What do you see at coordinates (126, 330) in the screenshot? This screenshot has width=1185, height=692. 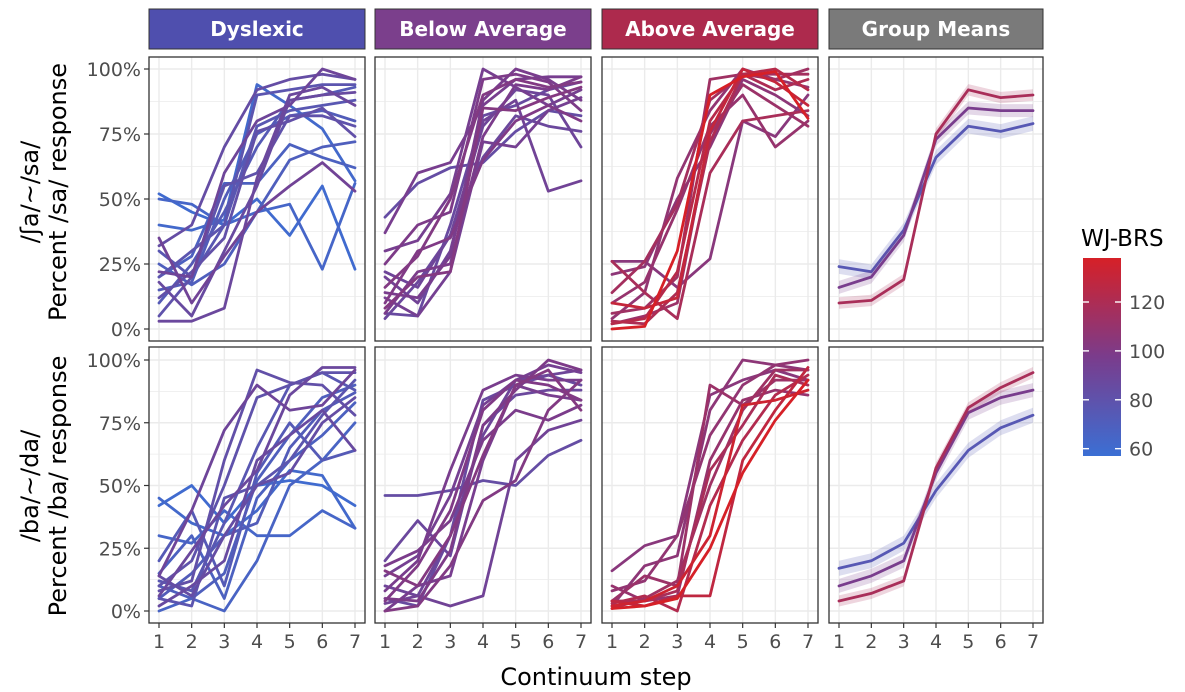 I see `y-tick-label: 0%` at bounding box center [126, 330].